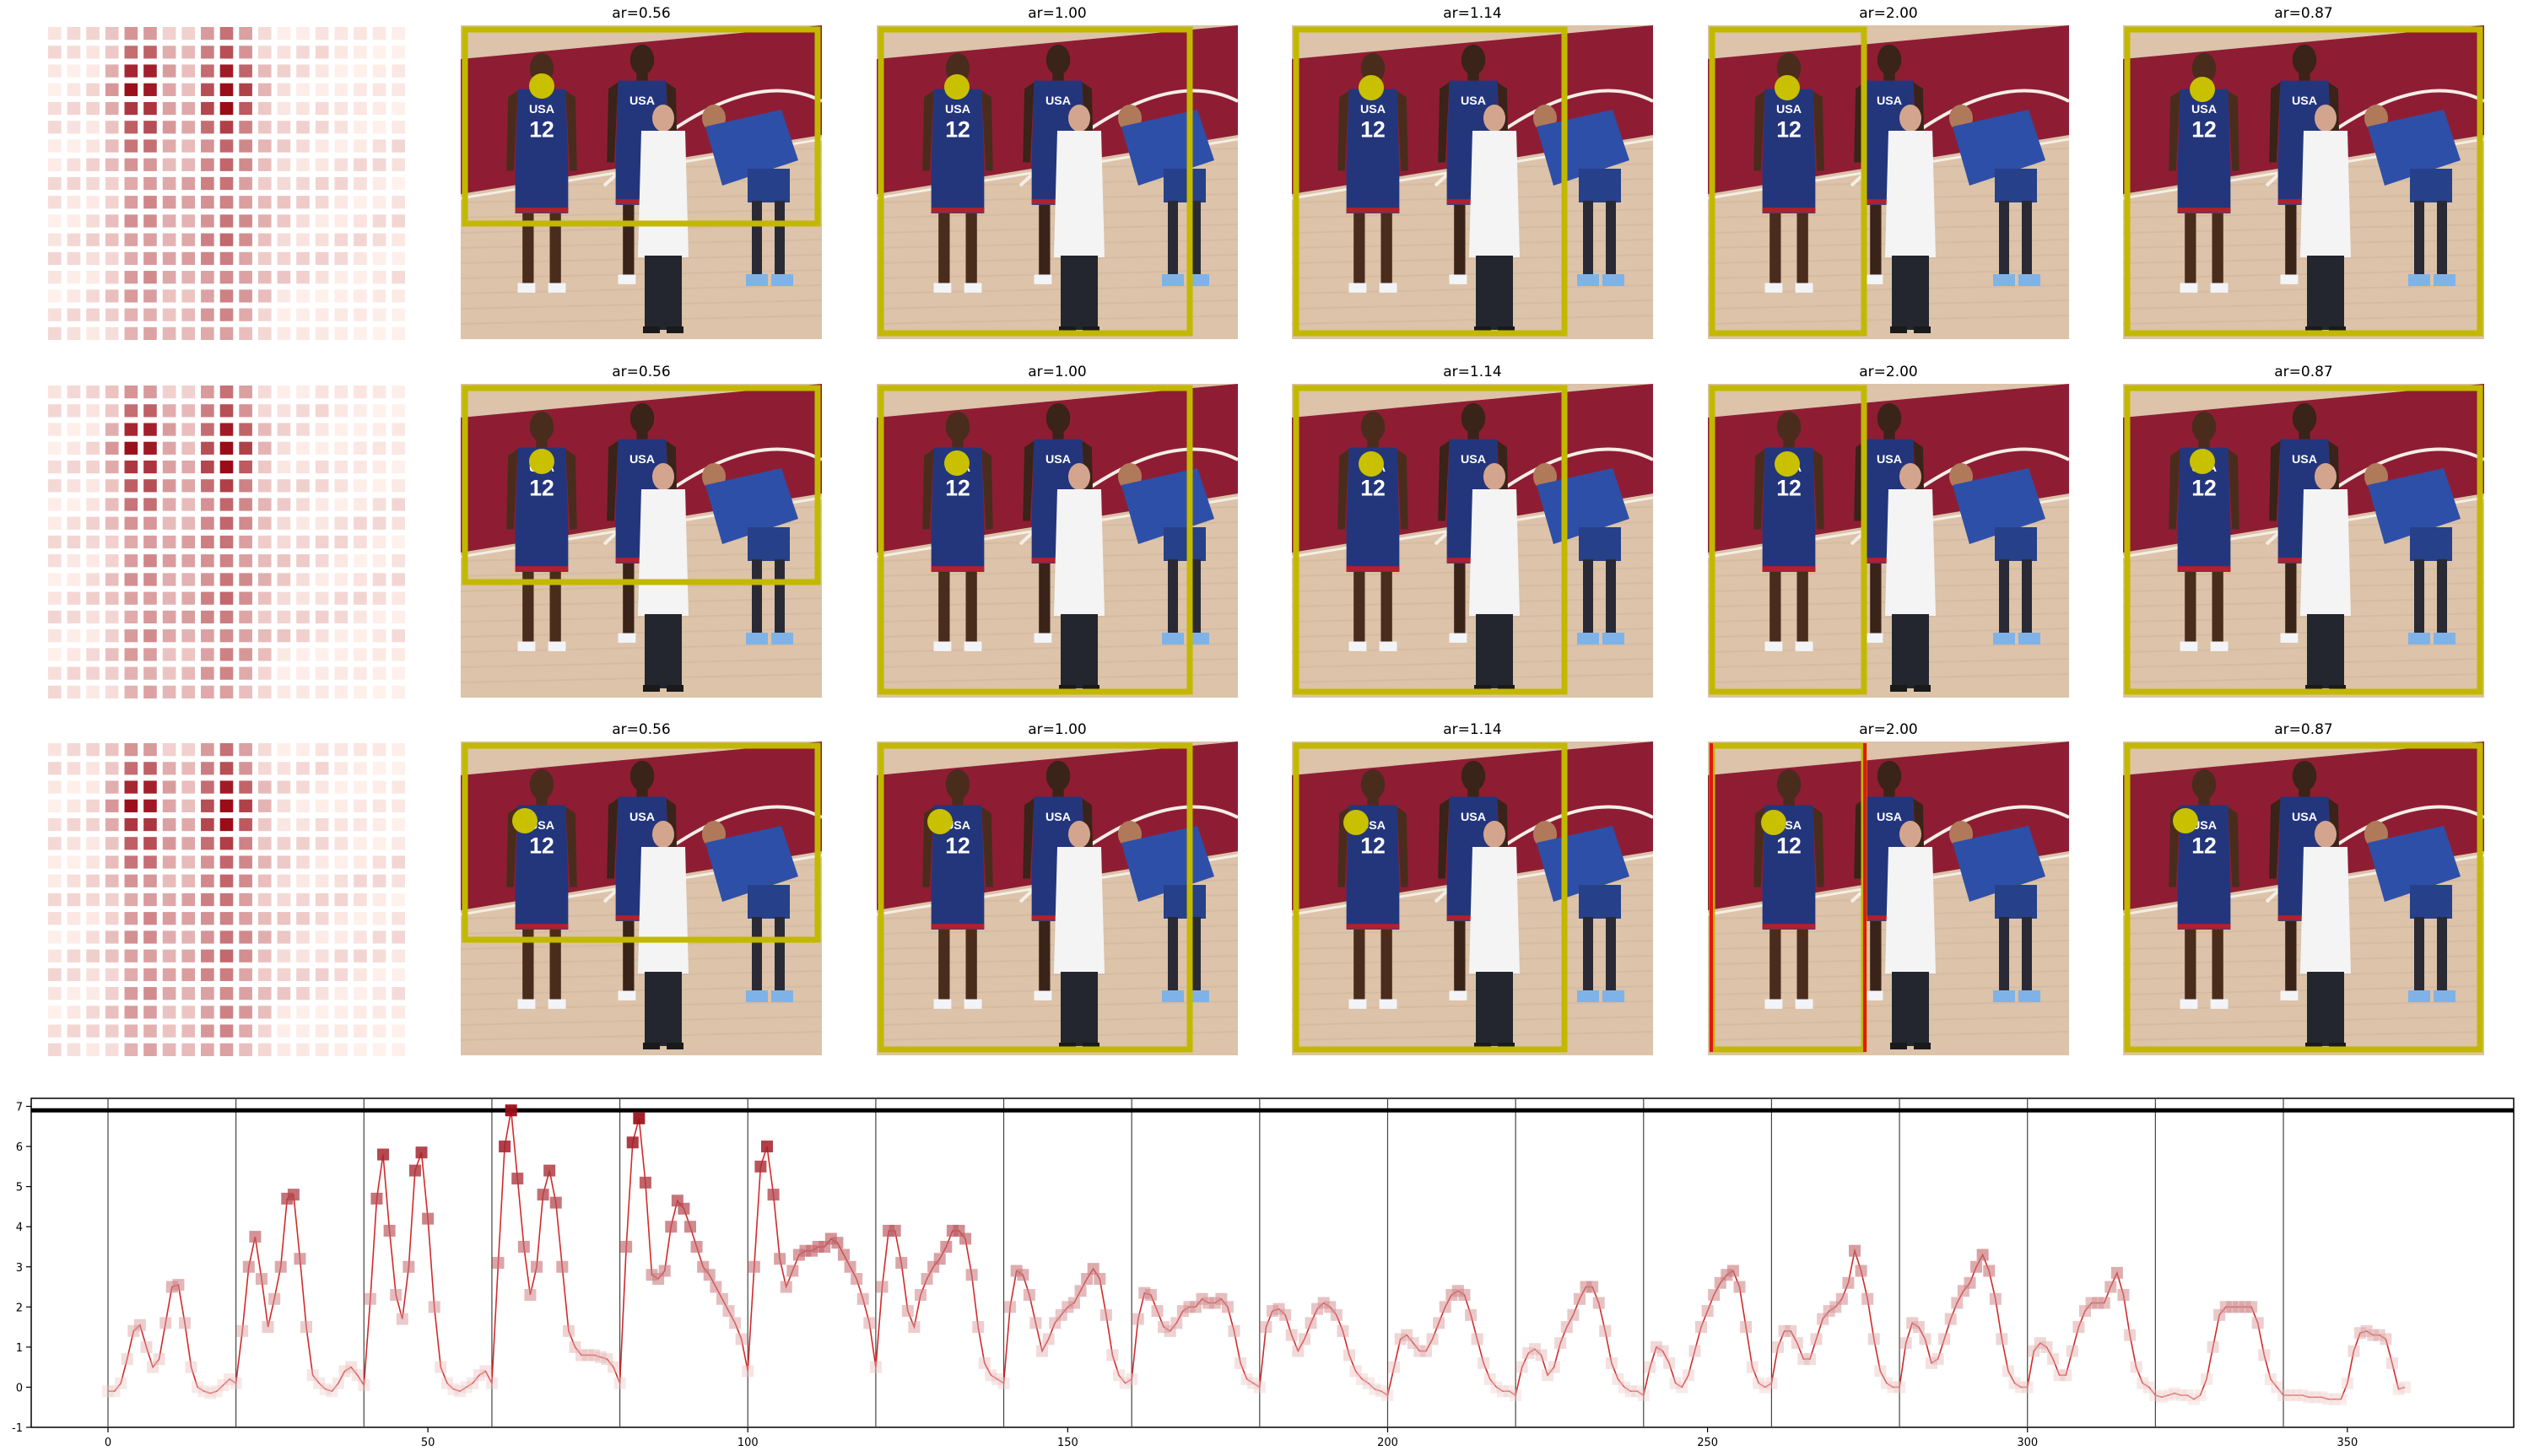 The image size is (2523, 1456). I want to click on svg-text: 12, so click(2204, 130).